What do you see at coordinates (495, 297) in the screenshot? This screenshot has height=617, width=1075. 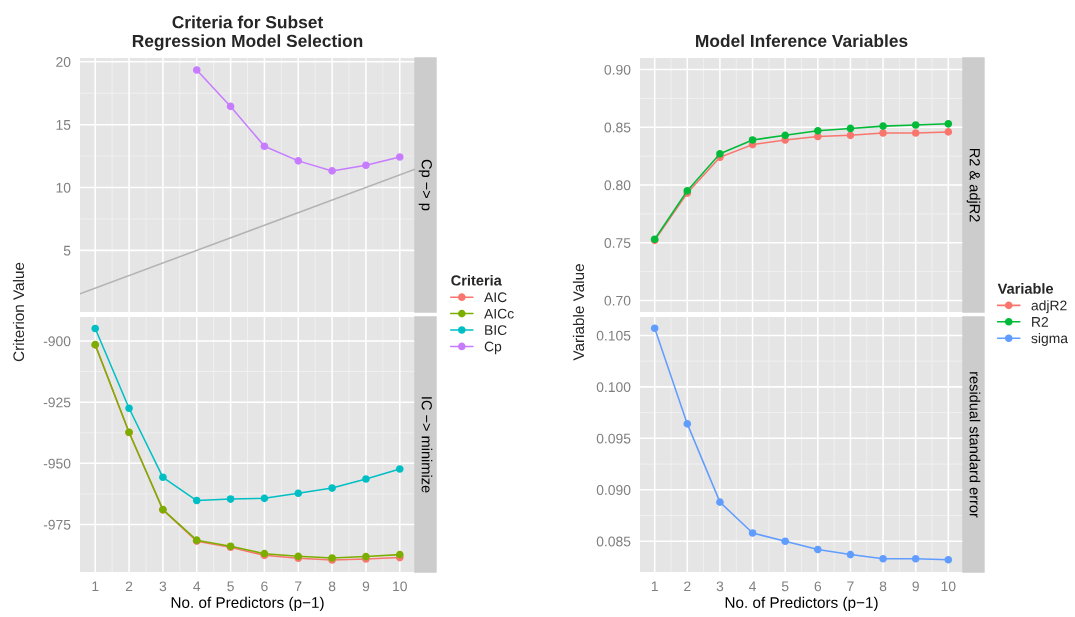 I see `legend-label: AIC` at bounding box center [495, 297].